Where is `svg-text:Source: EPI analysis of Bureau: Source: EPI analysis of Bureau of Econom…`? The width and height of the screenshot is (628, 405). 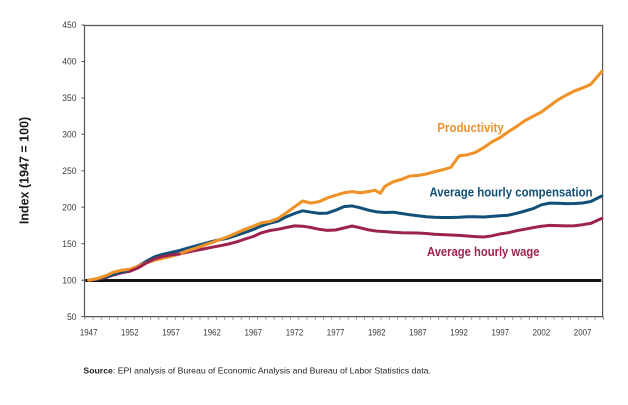 svg-text:Source: EPI analysis of Bureau: Source: EPI analysis of Bureau of Econom… is located at coordinates (257, 371).